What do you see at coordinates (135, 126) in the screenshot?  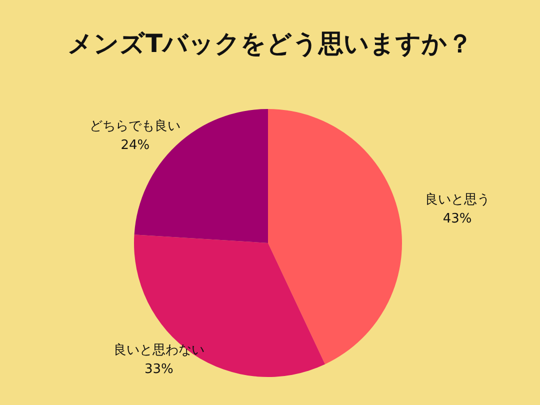 I see `slice-label: どちらでも良い` at bounding box center [135, 126].